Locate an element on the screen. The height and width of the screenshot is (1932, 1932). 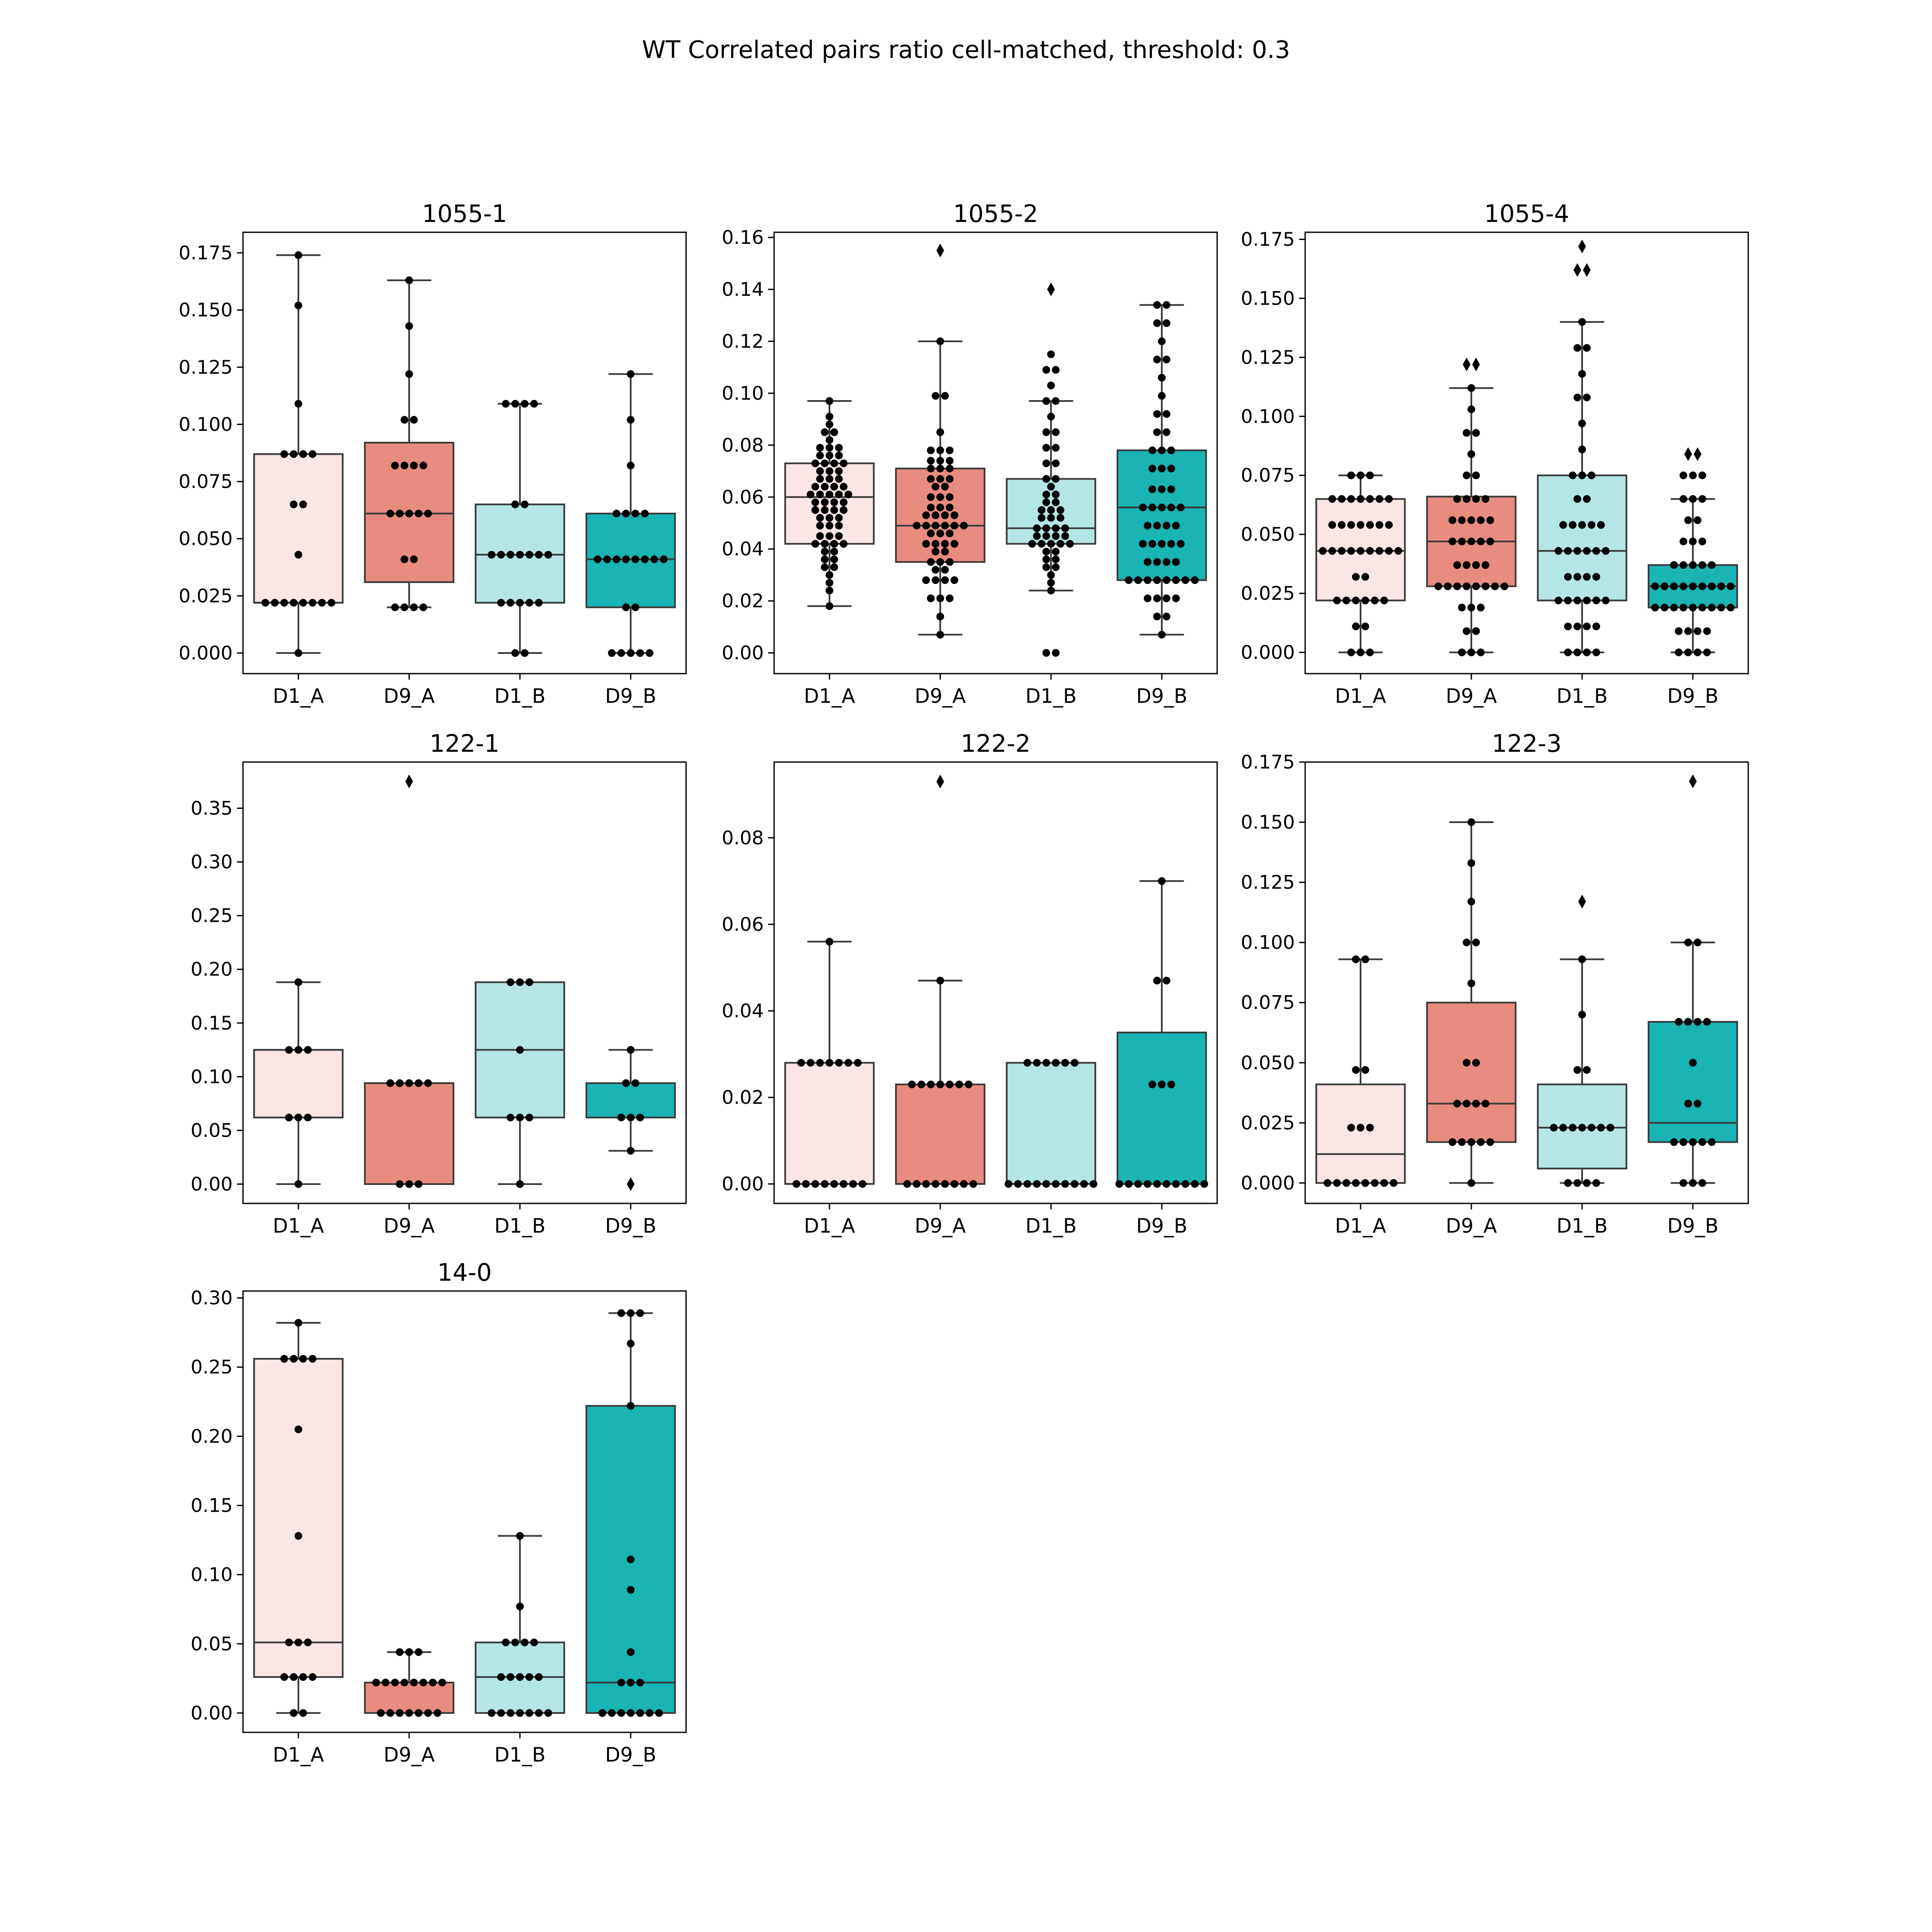
axes-frame is located at coordinates (464, 452).